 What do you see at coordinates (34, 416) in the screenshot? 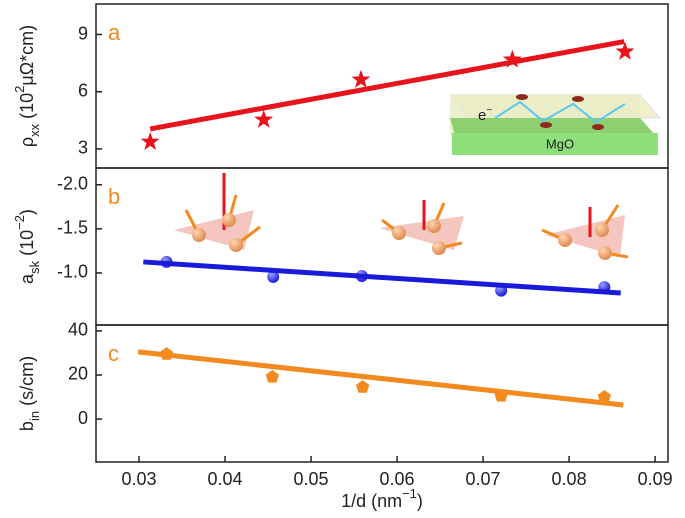
I see `label-part: in` at bounding box center [34, 416].